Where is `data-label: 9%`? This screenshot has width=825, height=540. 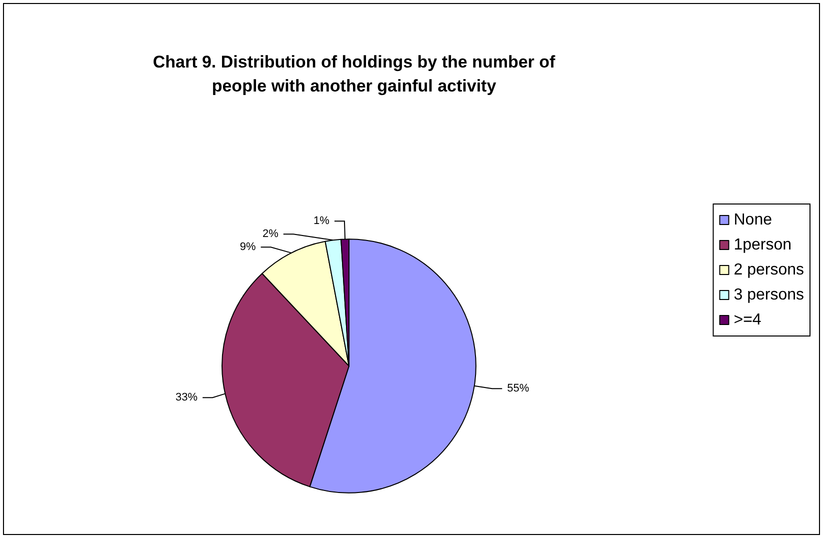 data-label: 9% is located at coordinates (248, 247).